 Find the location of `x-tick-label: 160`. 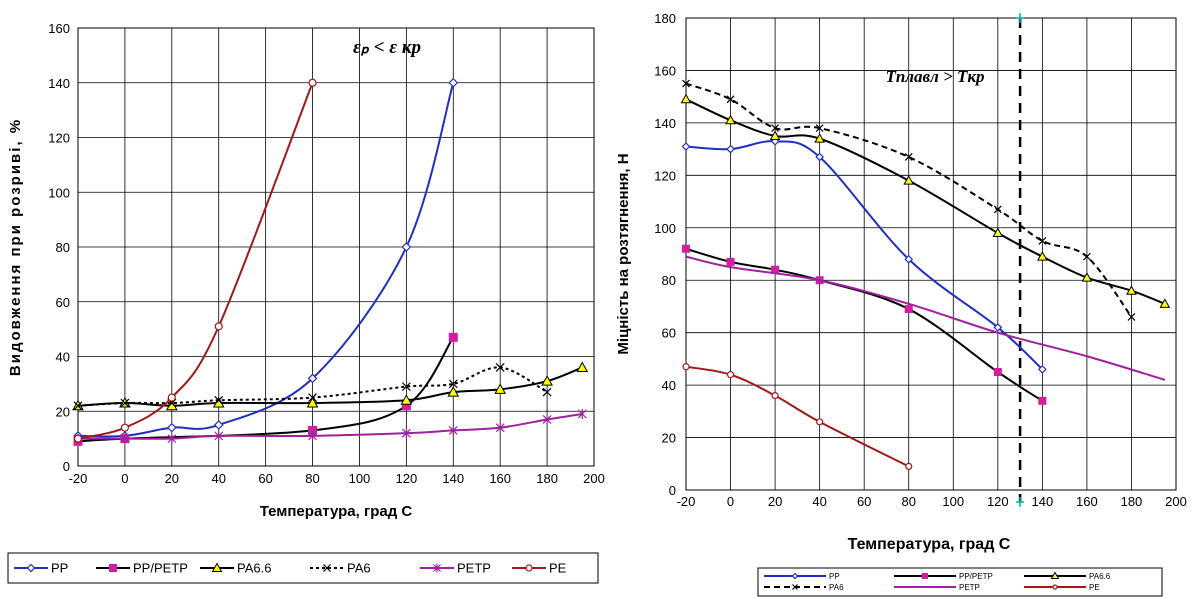

x-tick-label: 160 is located at coordinates (1087, 501).